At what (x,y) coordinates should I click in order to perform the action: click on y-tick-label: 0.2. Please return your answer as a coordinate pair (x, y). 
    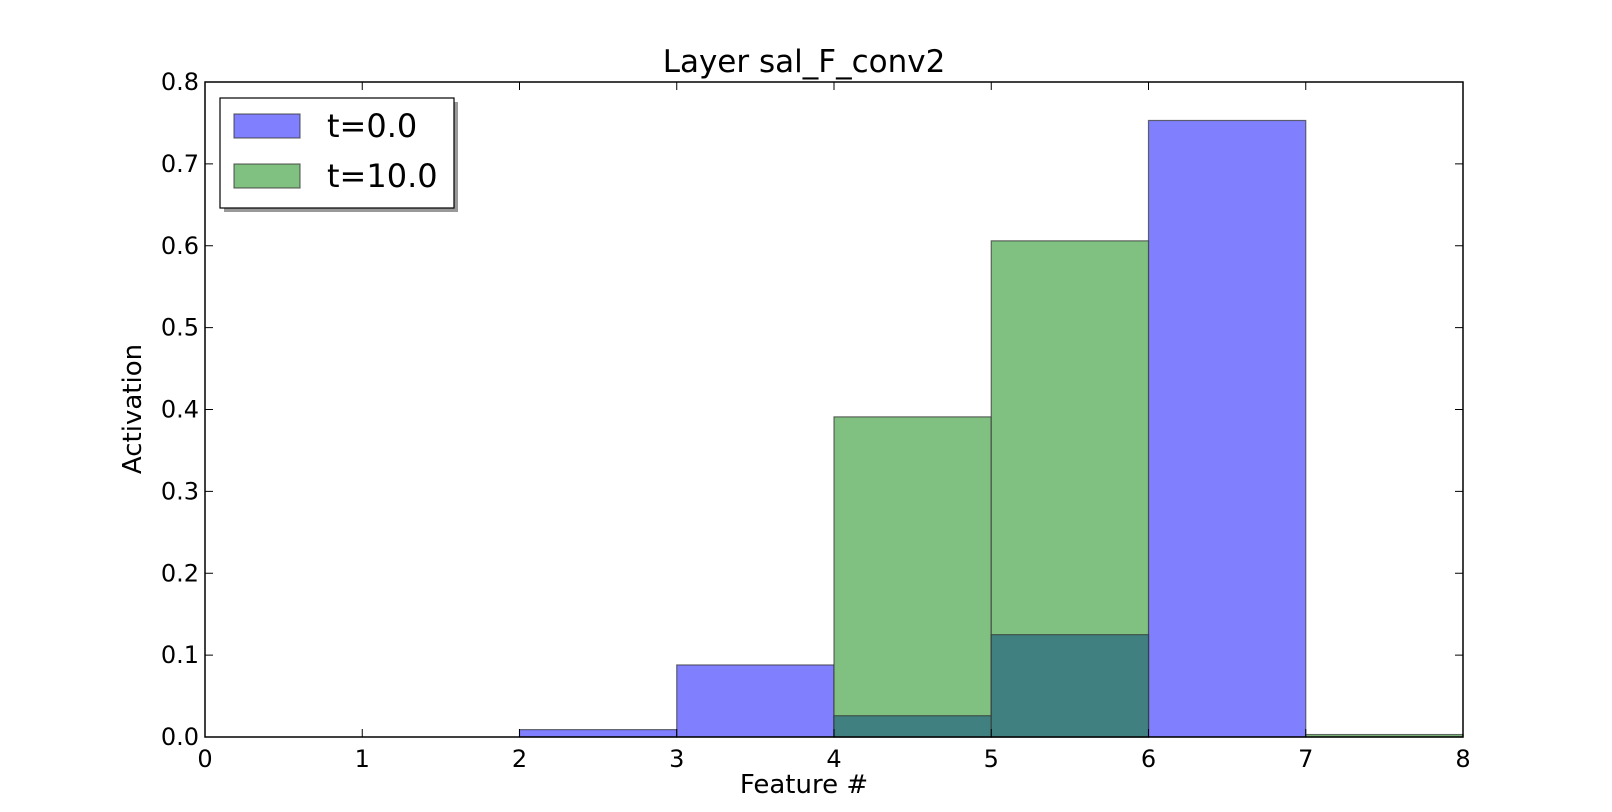
    Looking at the image, I should click on (180, 573).